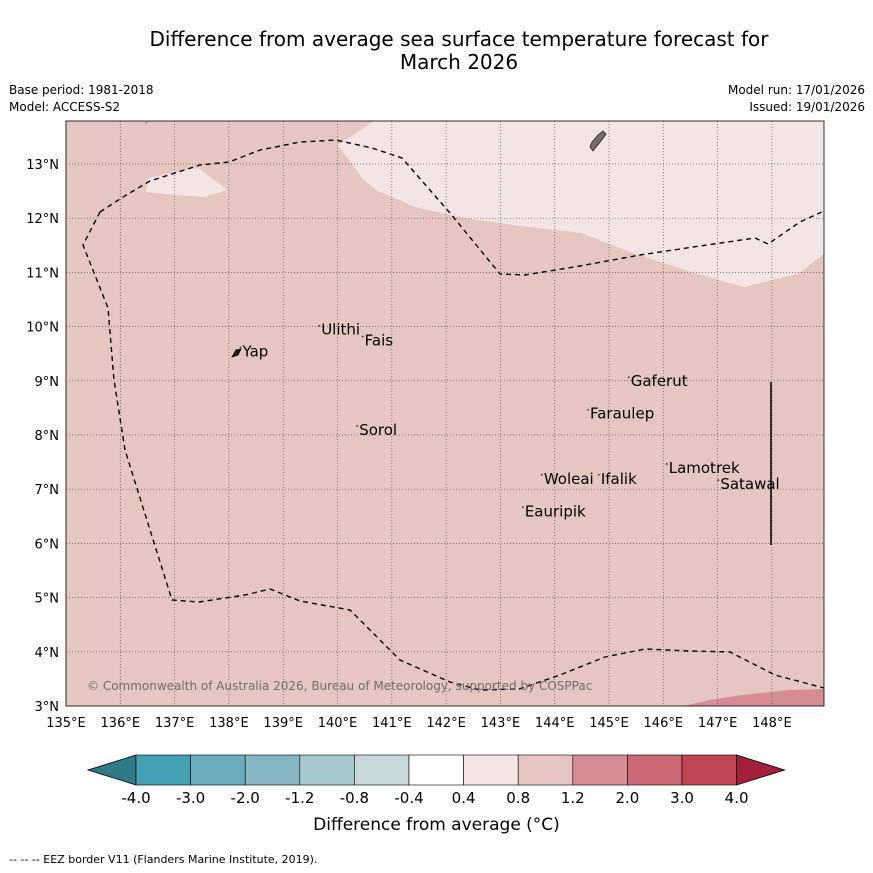 The width and height of the screenshot is (873, 873). What do you see at coordinates (609, 723) in the screenshot?
I see `lon-tick-label: 145°E` at bounding box center [609, 723].